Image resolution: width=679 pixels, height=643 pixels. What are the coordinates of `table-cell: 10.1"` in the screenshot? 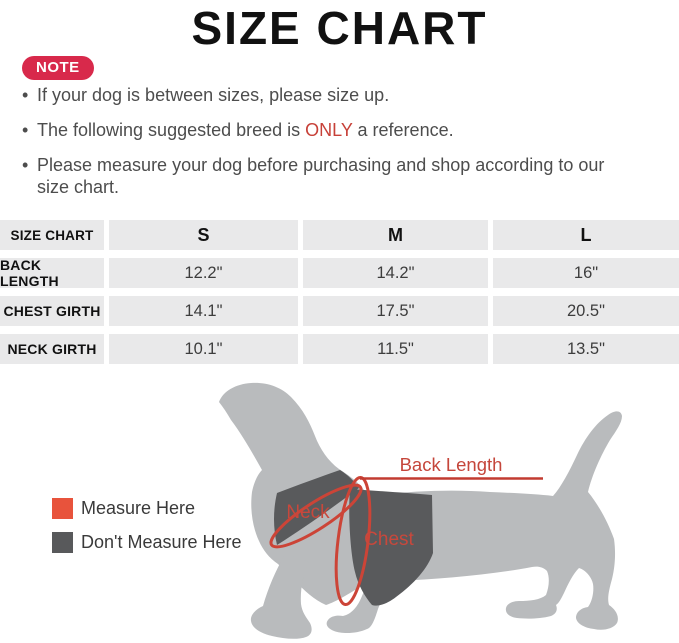 It's located at (203, 349).